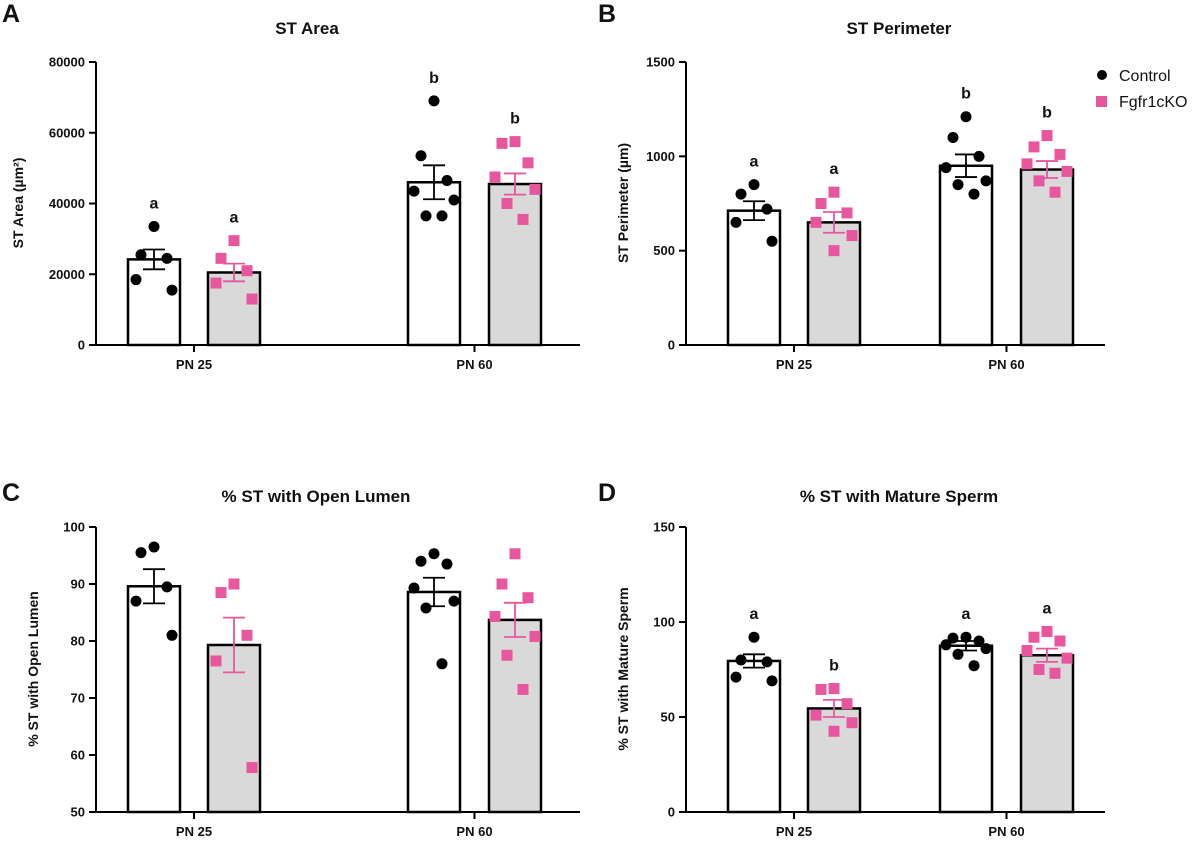 This screenshot has width=1201, height=846. I want to click on chart-title: ST Perimeter, so click(899, 28).